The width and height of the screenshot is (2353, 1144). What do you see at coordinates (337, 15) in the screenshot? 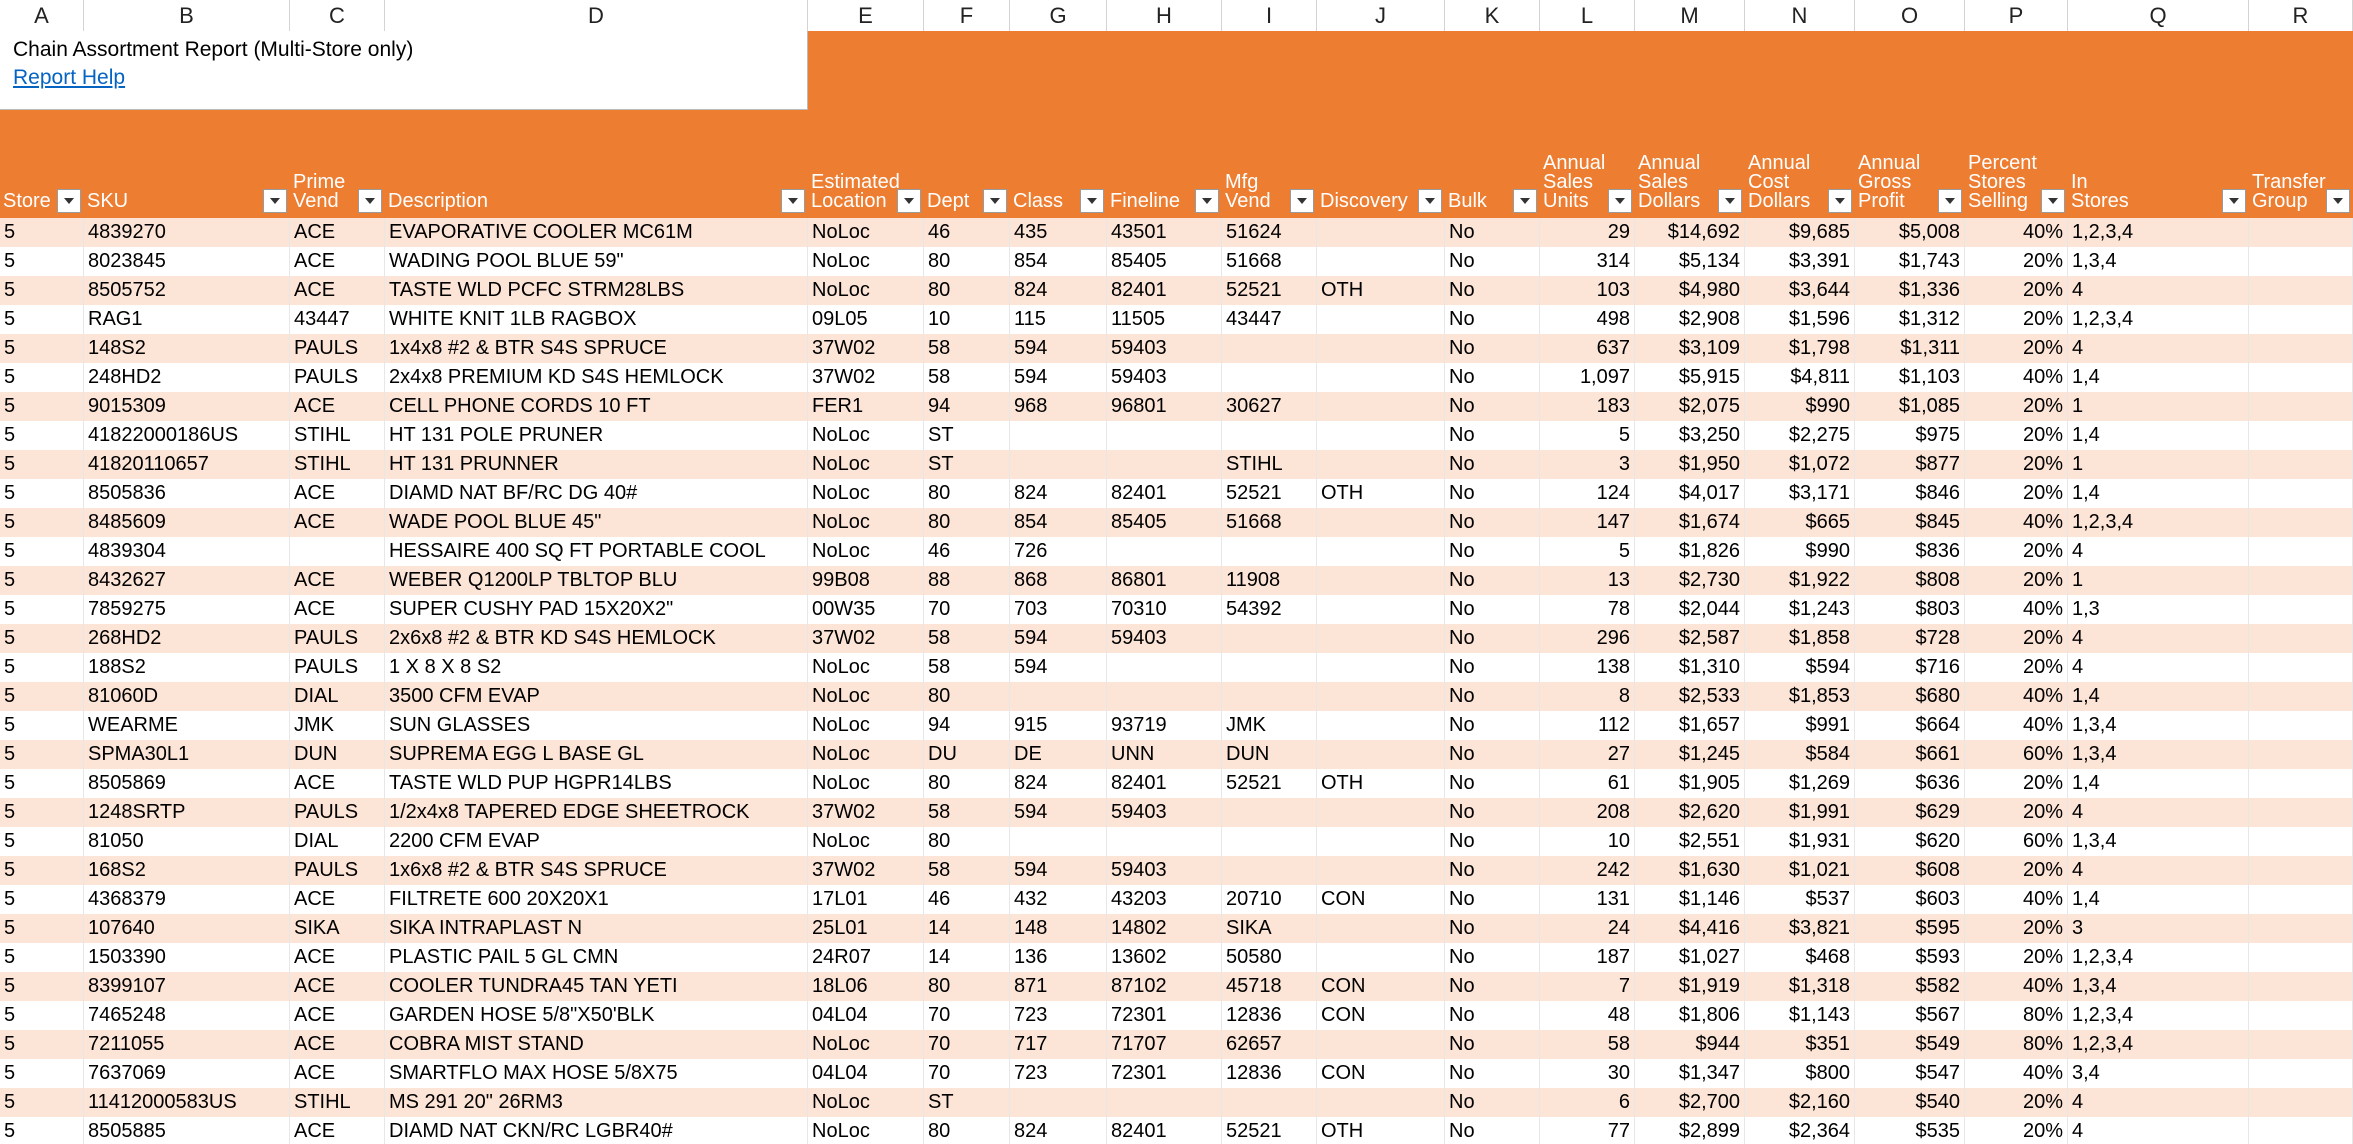
I see `column-letter-c: C` at bounding box center [337, 15].